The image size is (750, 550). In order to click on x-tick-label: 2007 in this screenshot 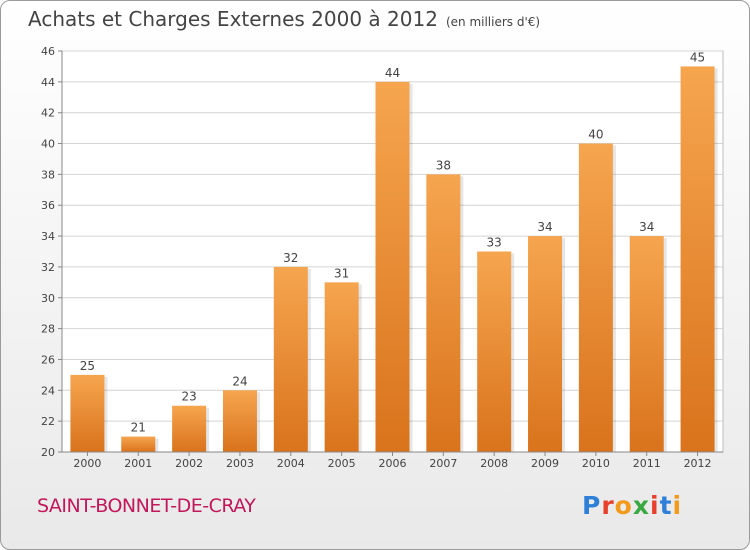, I will do `click(443, 463)`.